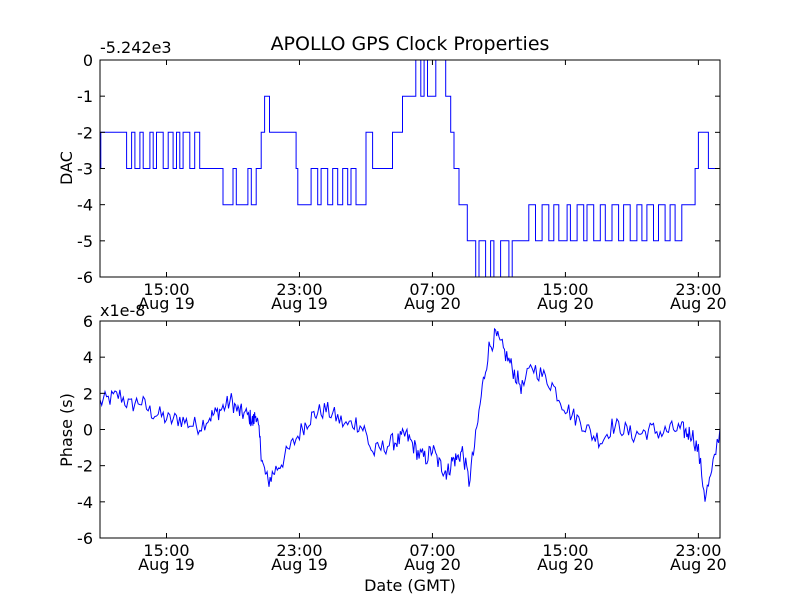  What do you see at coordinates (66, 168) in the screenshot?
I see `dac-y-axis-label: DAC` at bounding box center [66, 168].